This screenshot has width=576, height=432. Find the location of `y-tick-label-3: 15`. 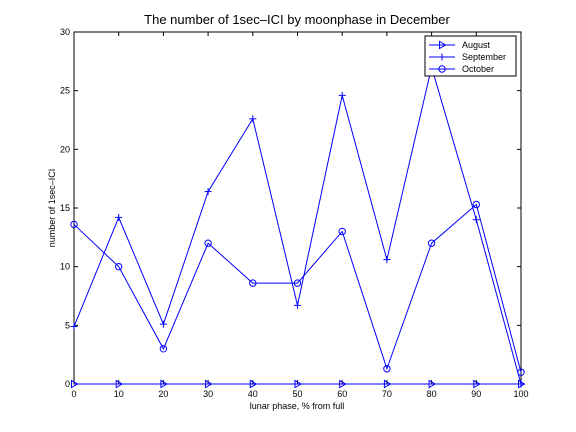

y-tick-label-3: 15 is located at coordinates (65, 208).